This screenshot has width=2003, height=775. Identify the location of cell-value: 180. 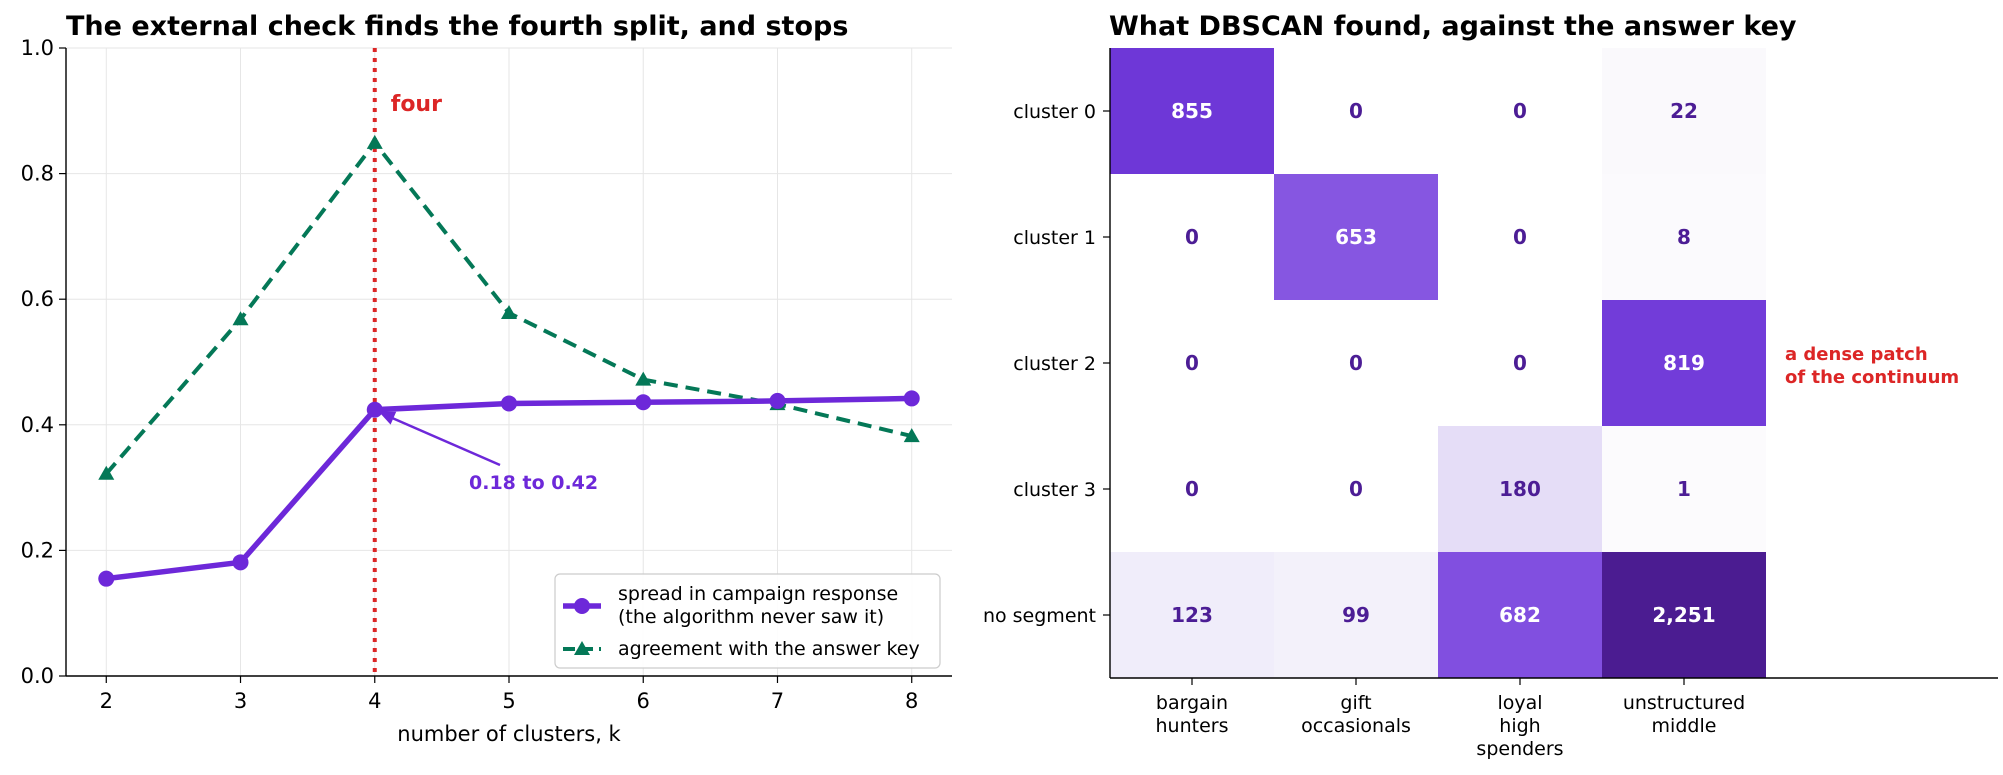
(1520, 489).